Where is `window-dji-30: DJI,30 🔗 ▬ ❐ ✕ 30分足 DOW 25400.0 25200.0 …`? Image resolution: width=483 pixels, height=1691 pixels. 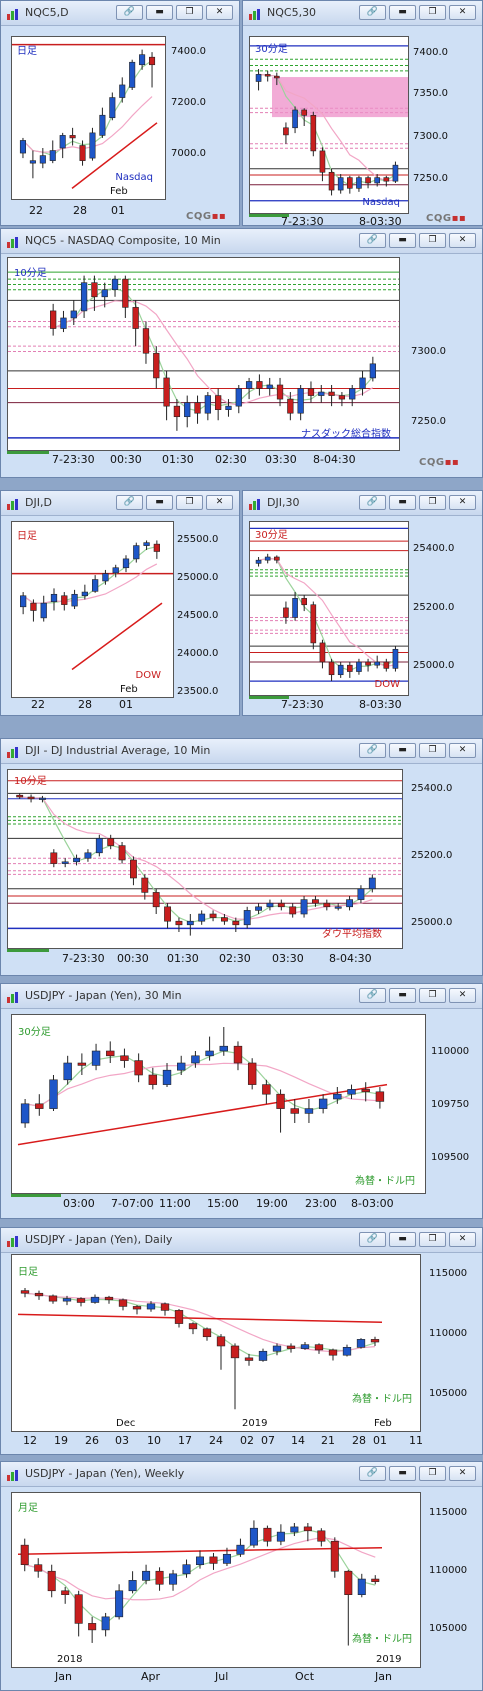 window-dji-30: DJI,30 🔗 ▬ ❐ ✕ 30分足 DOW 25400.0 25200.0 … is located at coordinates (362, 603).